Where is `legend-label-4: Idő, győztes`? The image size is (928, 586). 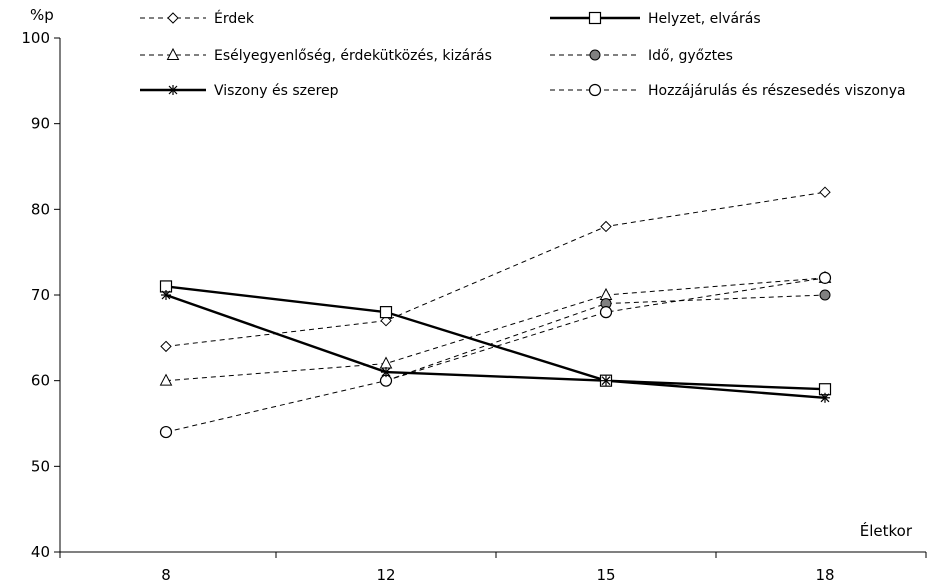 legend-label-4: Idő, győztes is located at coordinates (690, 56).